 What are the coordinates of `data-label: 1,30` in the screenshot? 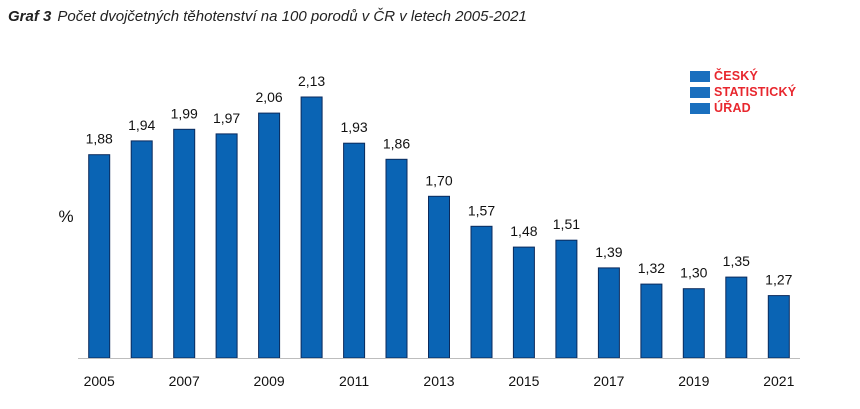 It's located at (693, 273).